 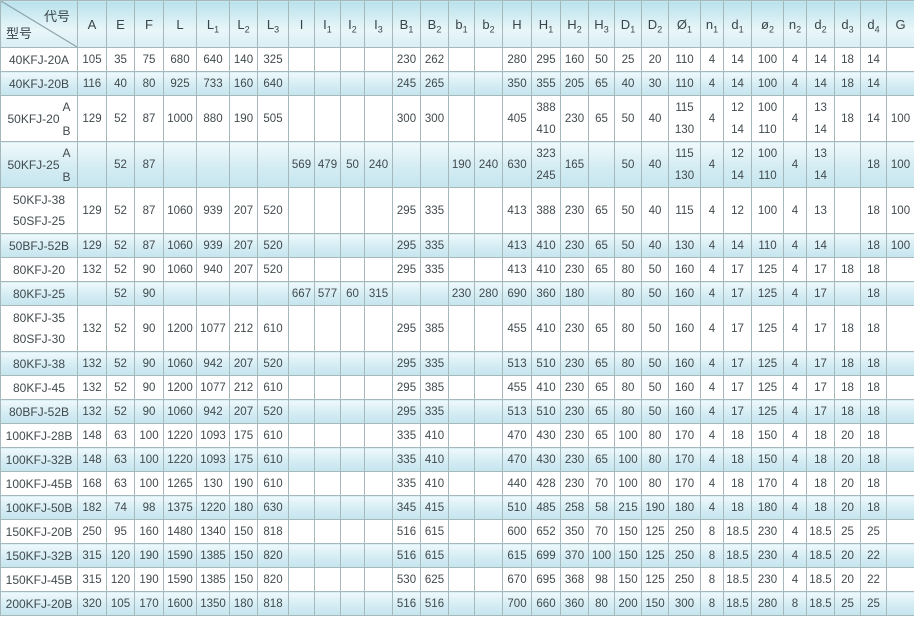 I want to click on value-cell: 640, so click(x=273, y=83).